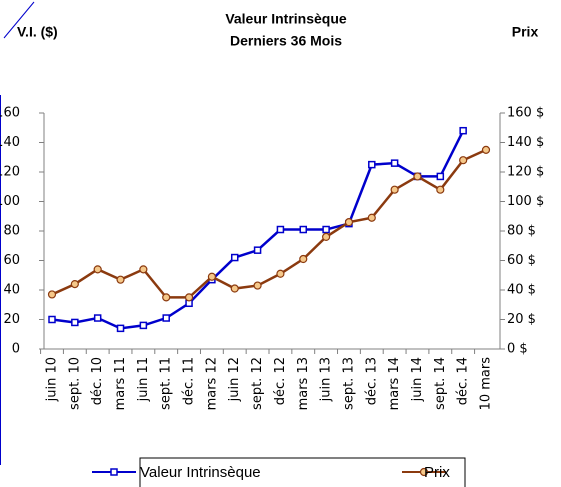 This screenshot has width=561, height=487. I want to click on x-tick-label: déc. 13, so click(371, 381).